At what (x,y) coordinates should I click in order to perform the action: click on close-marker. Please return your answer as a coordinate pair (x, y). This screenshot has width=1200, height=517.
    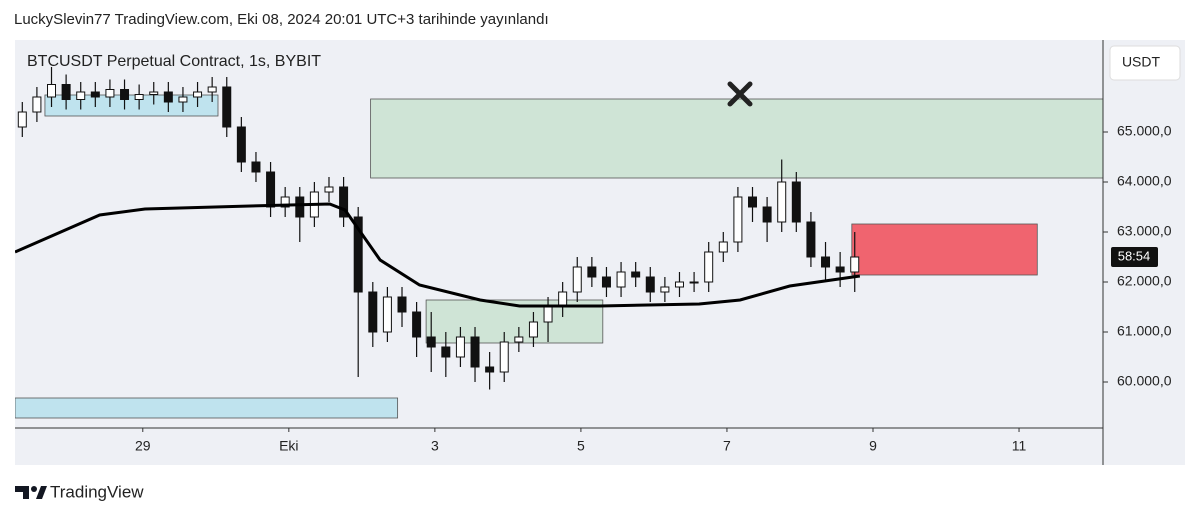
    Looking at the image, I should click on (740, 94).